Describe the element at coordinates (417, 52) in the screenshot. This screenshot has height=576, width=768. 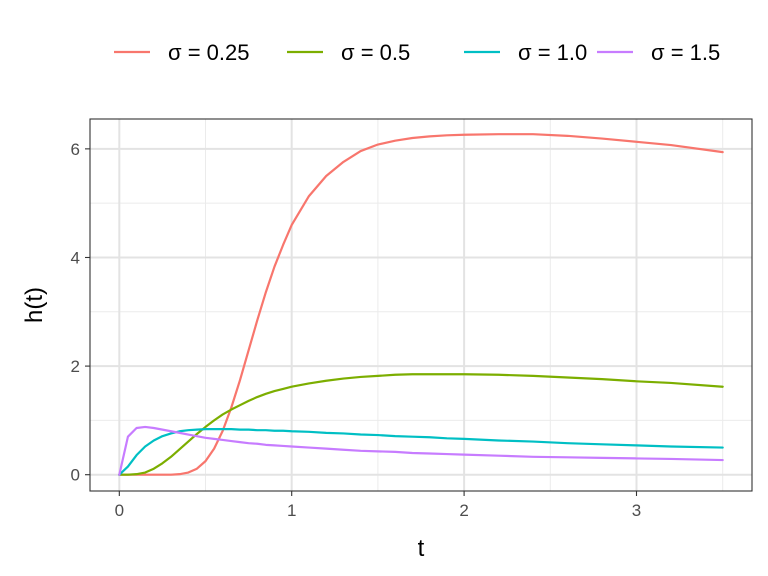
I see `legend: σ = 0.25 σ = 0.5 σ = 1.0 σ = 1.5` at that location.